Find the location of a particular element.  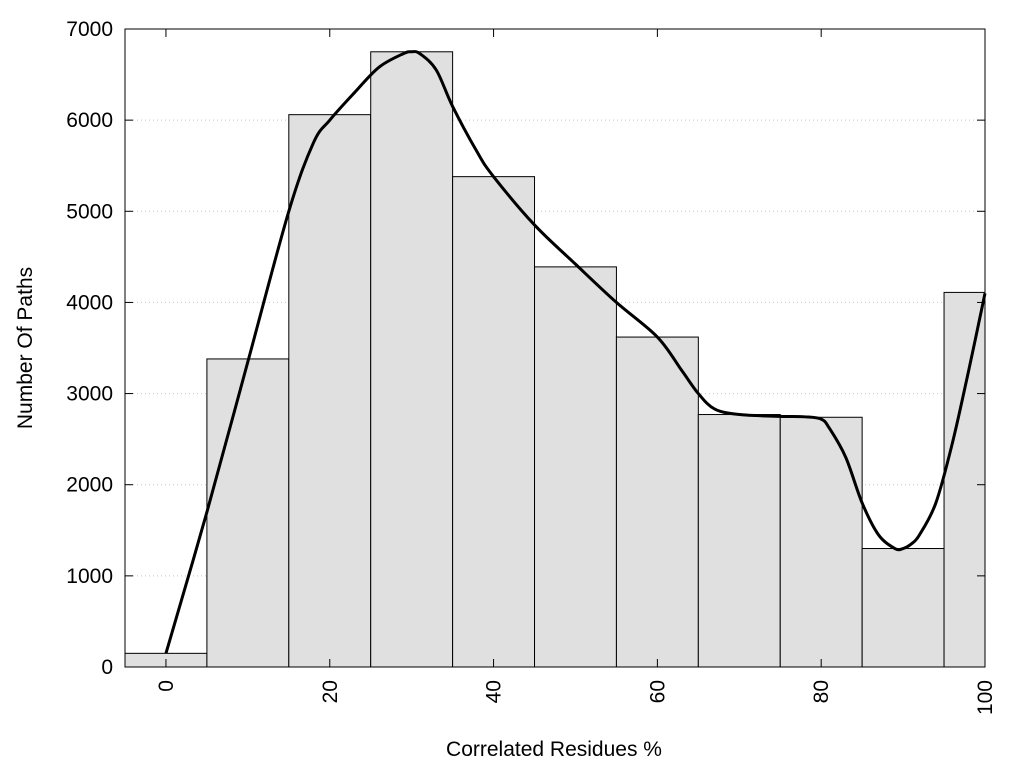

y-tick-label: 2000 is located at coordinates (89, 485).